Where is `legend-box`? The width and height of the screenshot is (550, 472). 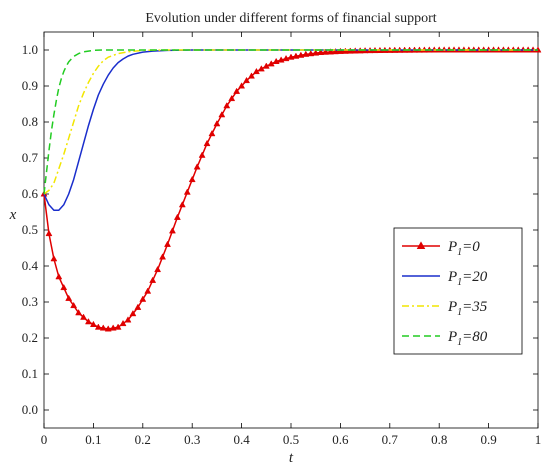
legend-box is located at coordinates (458, 291).